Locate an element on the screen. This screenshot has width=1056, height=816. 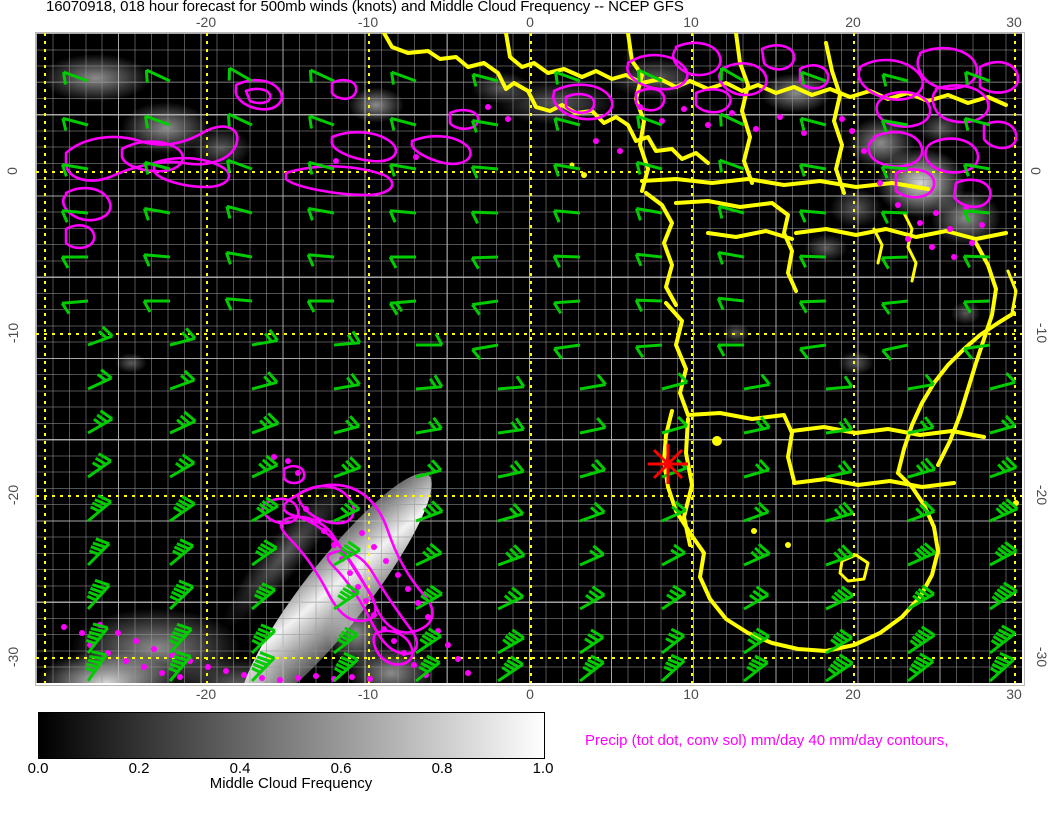
gridline-lon--10 is located at coordinates (369, 358).